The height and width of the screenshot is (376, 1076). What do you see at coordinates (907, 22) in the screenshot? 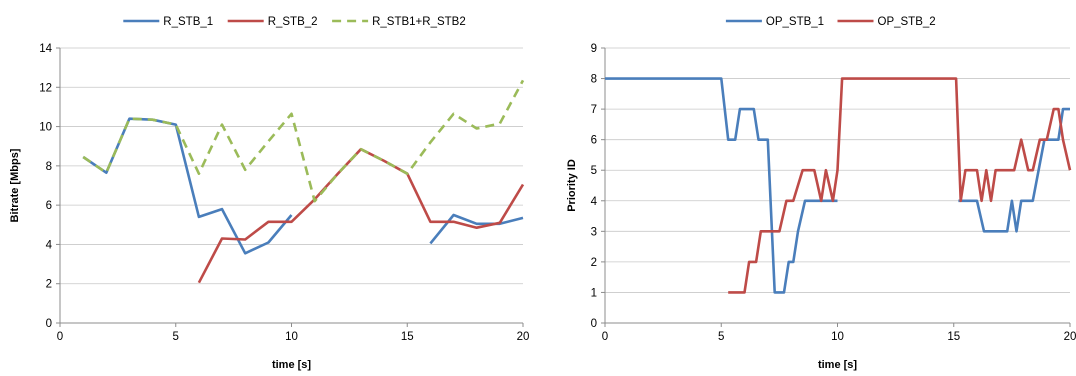
I see `legend-entry: OP_STB_2` at bounding box center [907, 22].